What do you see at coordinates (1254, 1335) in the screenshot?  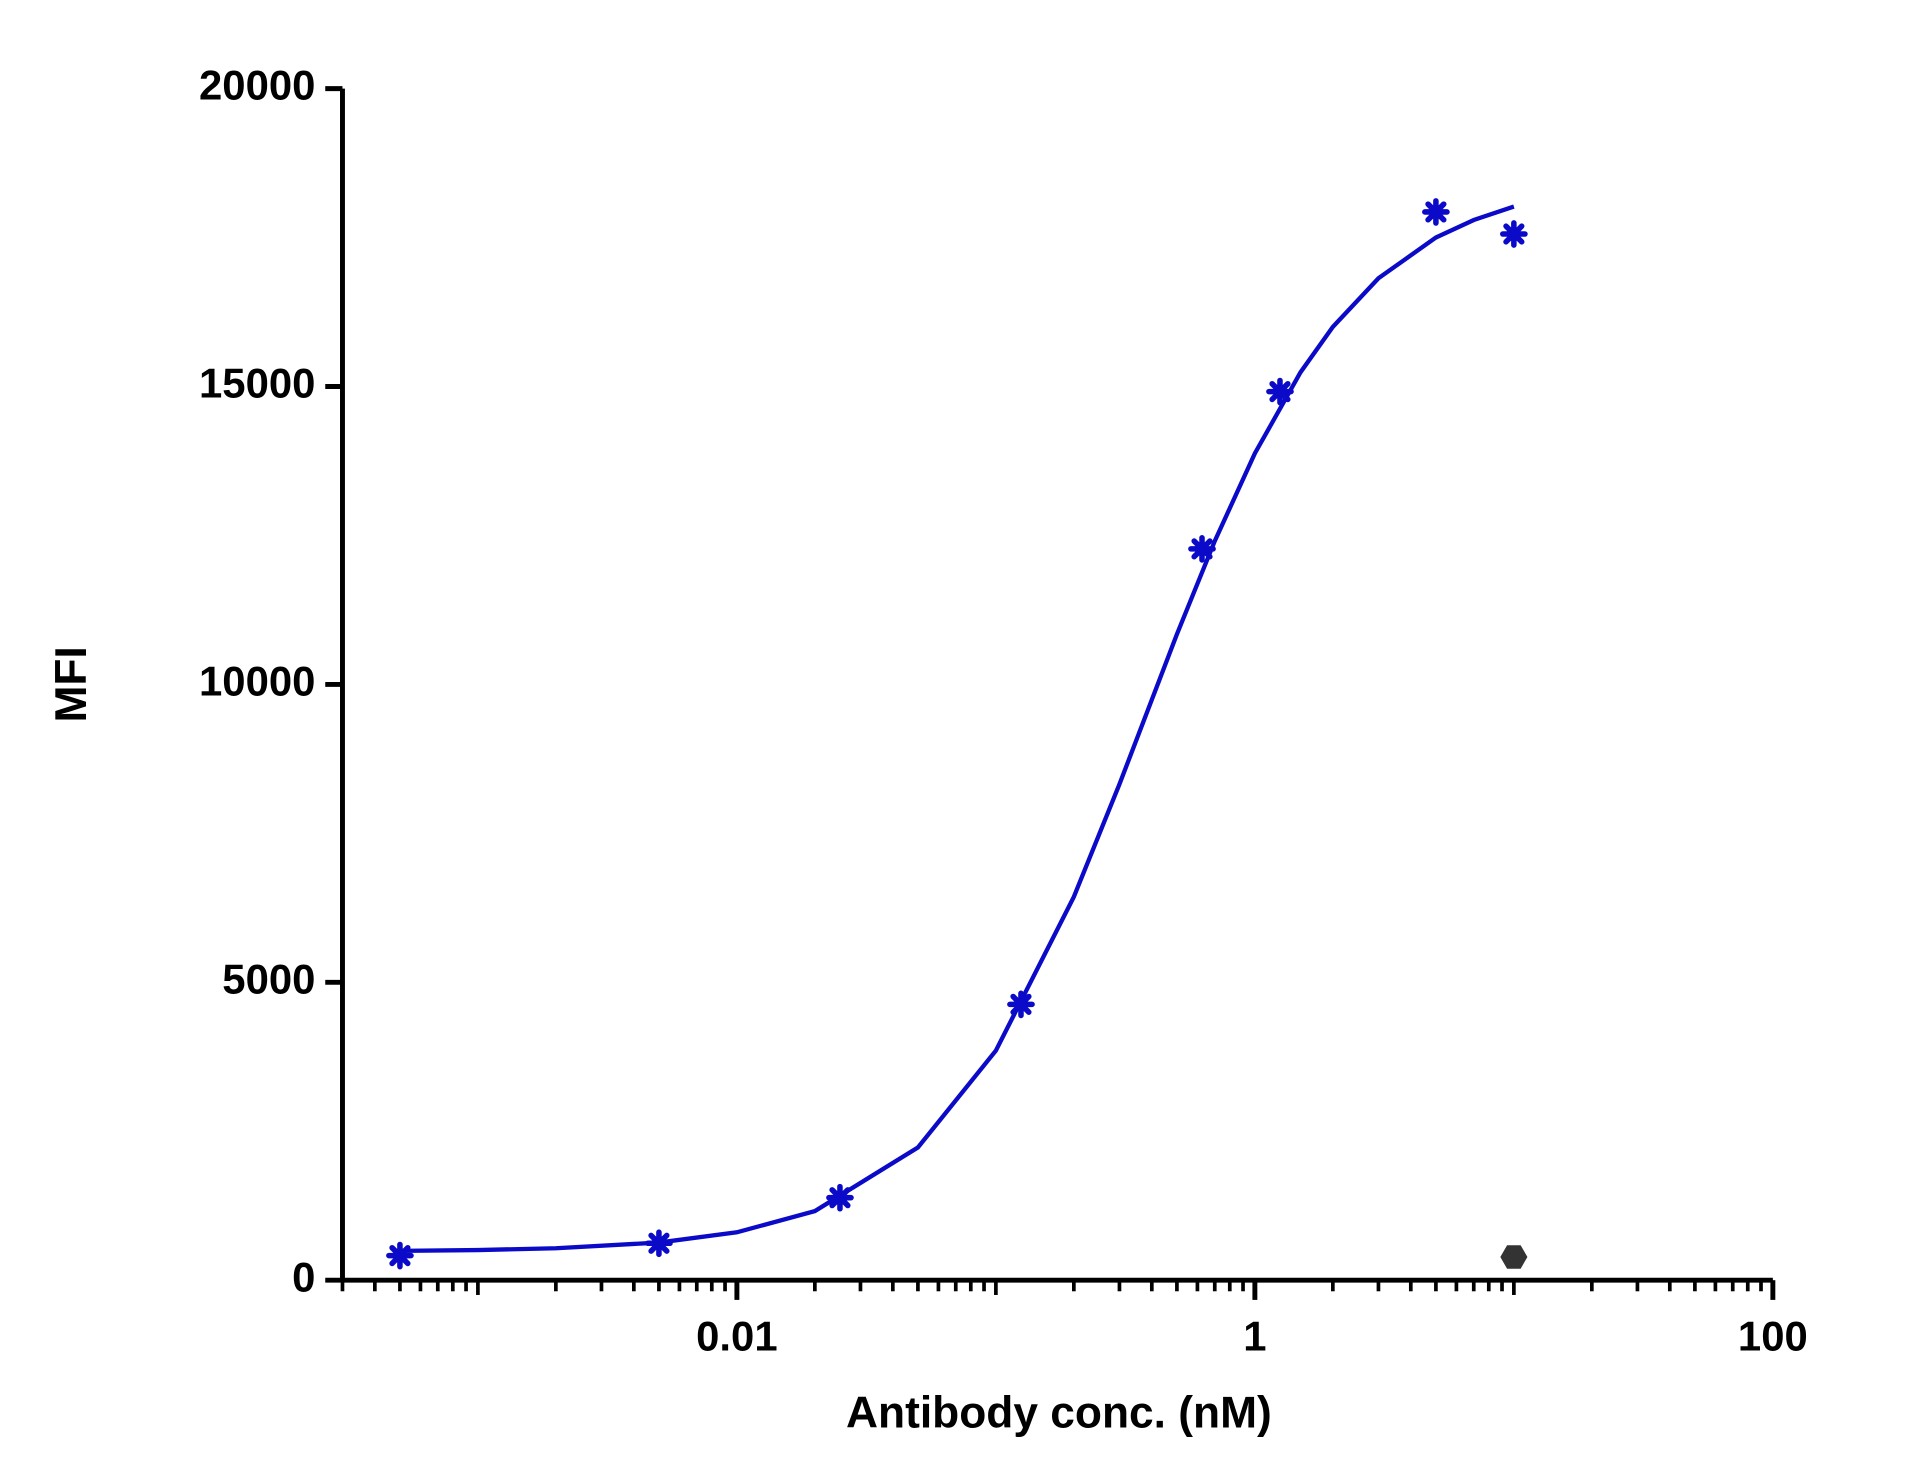 I see `x-tick-label: 1` at bounding box center [1254, 1335].